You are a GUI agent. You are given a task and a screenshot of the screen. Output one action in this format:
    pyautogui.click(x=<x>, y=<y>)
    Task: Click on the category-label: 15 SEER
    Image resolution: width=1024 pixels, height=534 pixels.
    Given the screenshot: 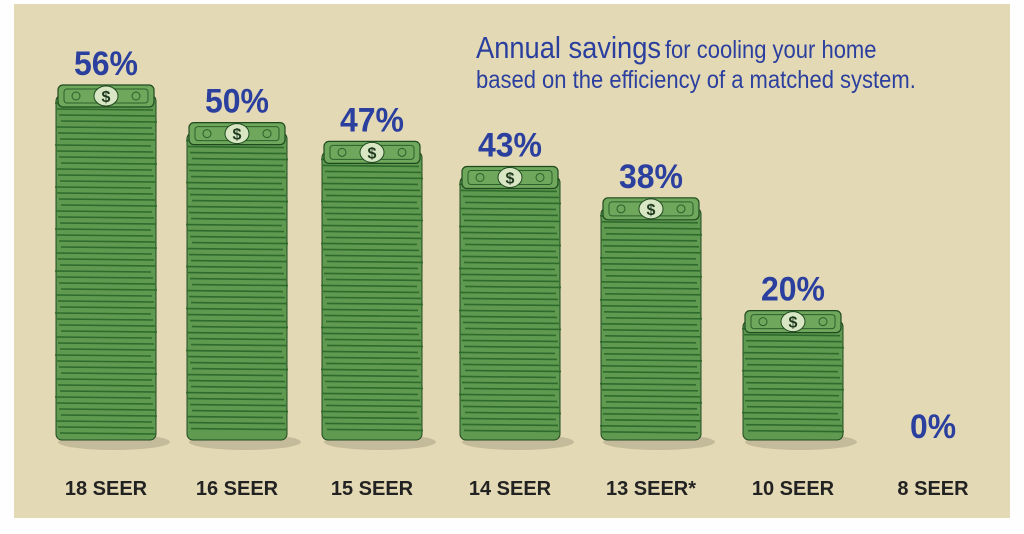 What is the action you would take?
    pyautogui.click(x=372, y=489)
    